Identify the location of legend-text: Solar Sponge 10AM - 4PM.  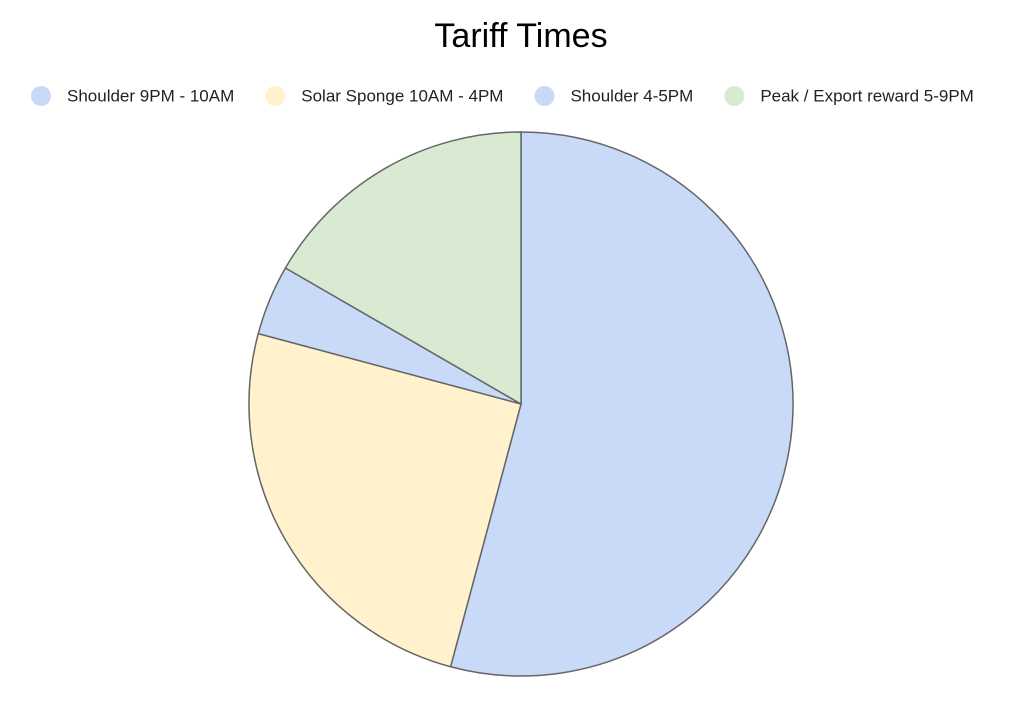
(402, 95).